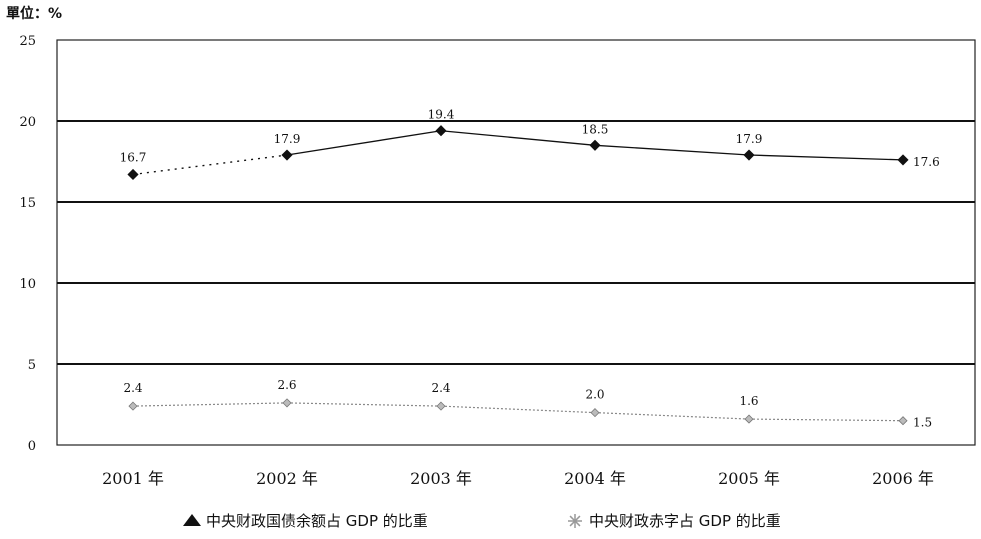 The image size is (981, 539). I want to click on legend: 中央财政国债余额占 GDP 的比重 中央财政赤字占 GDP 的比重, so click(482, 521).